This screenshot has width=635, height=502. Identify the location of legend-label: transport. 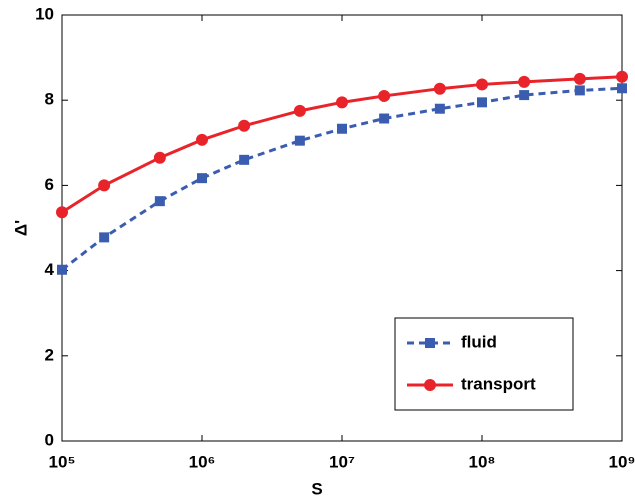
(498, 383).